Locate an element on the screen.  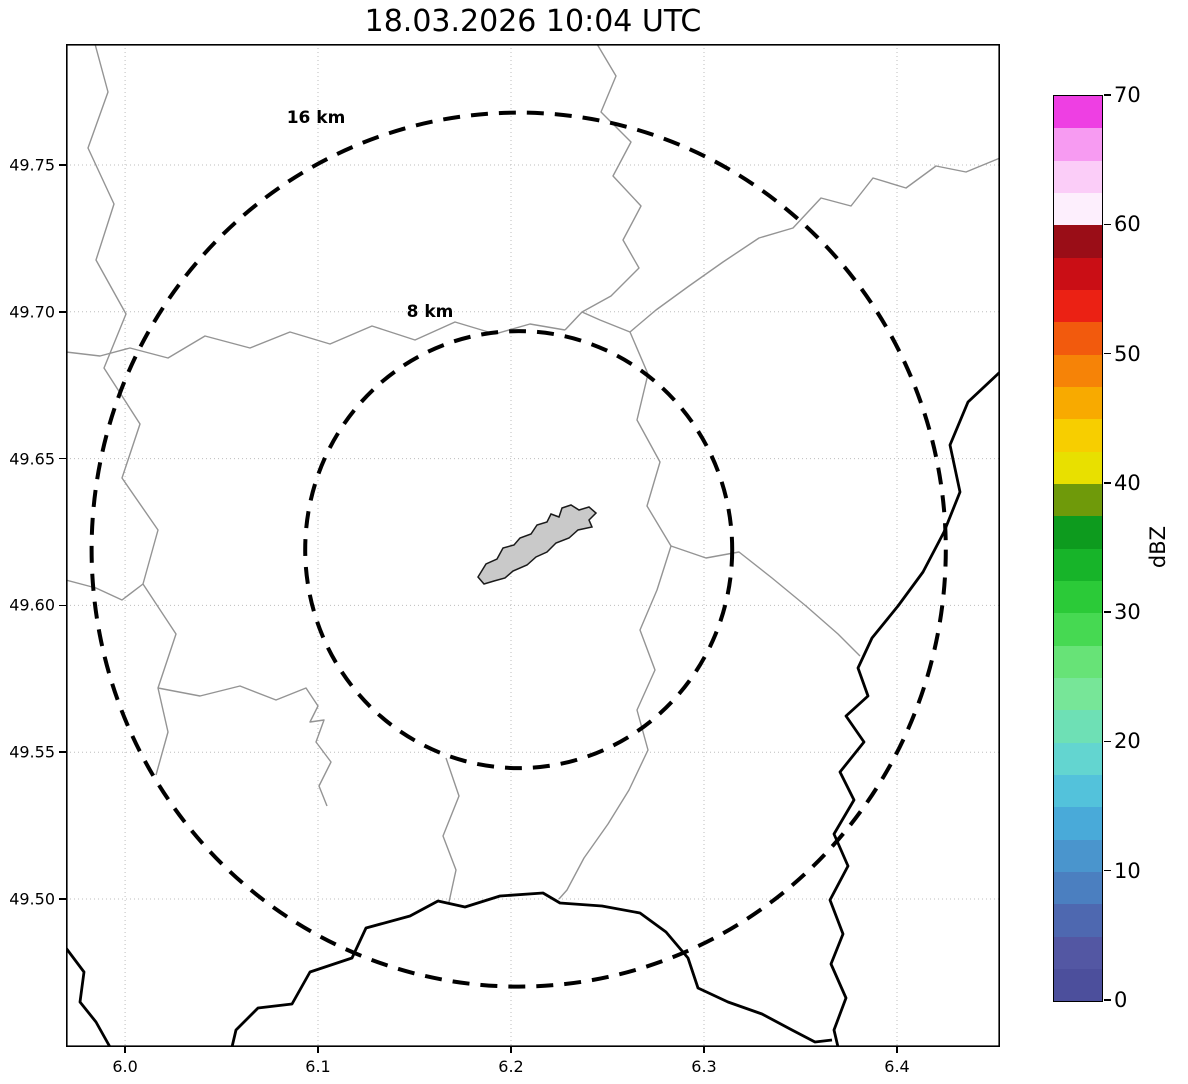
y-tick-label: 49.55 is located at coordinates (32, 752).